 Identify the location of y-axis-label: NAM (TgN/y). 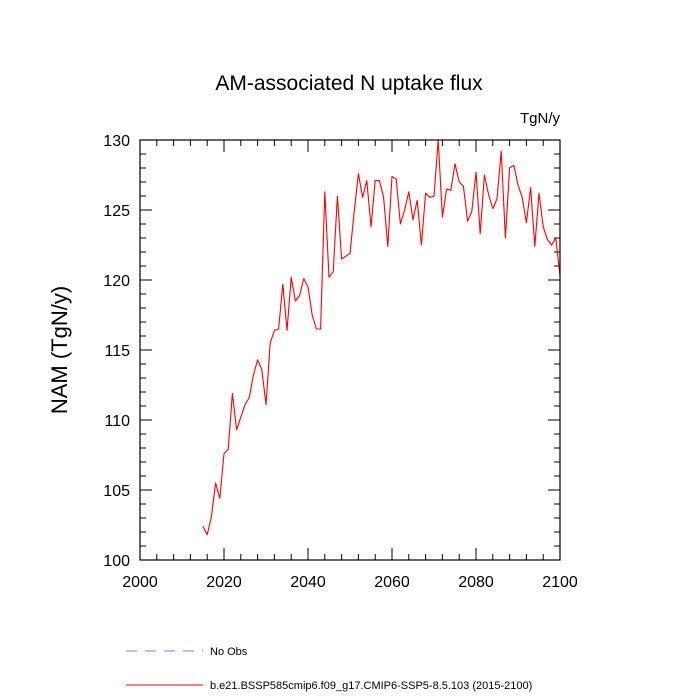
(59, 350).